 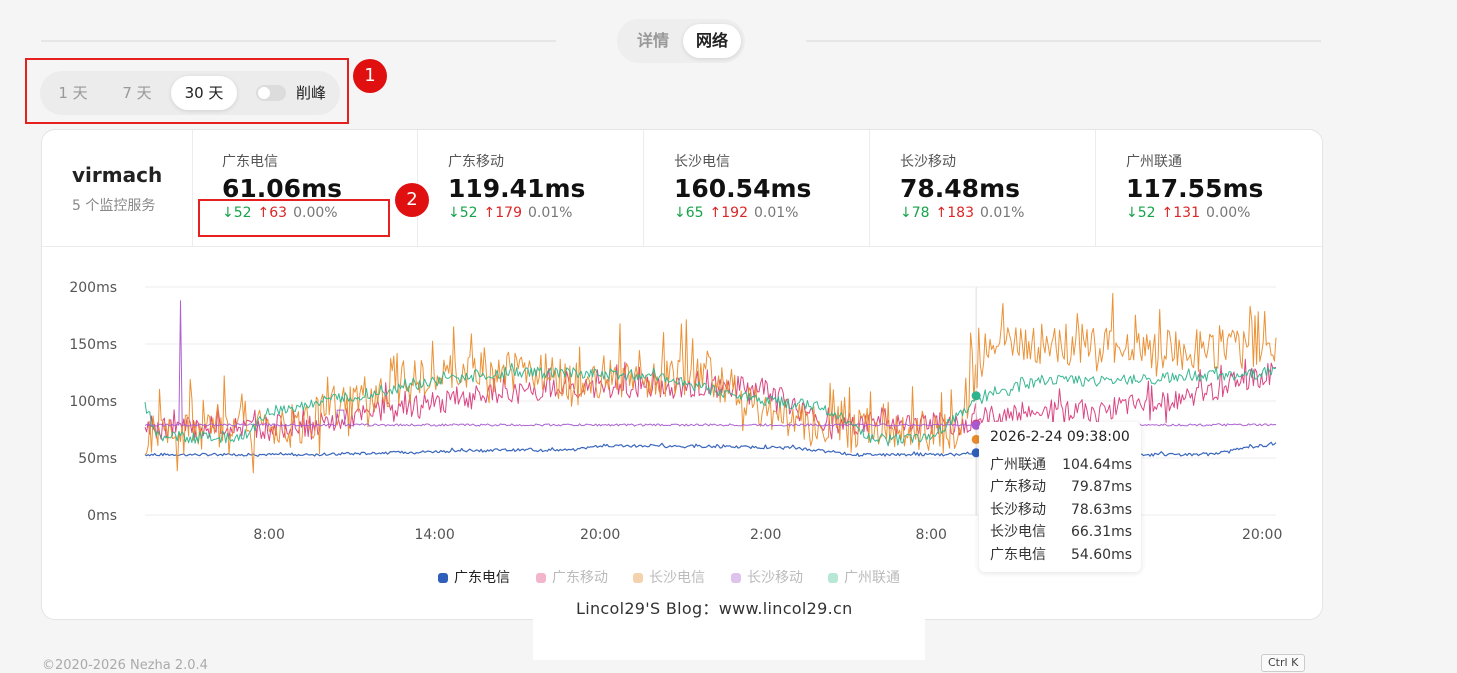 What do you see at coordinates (736, 213) in the screenshot?
I see `stat-detail: ↓65 ↑192 0.01%` at bounding box center [736, 213].